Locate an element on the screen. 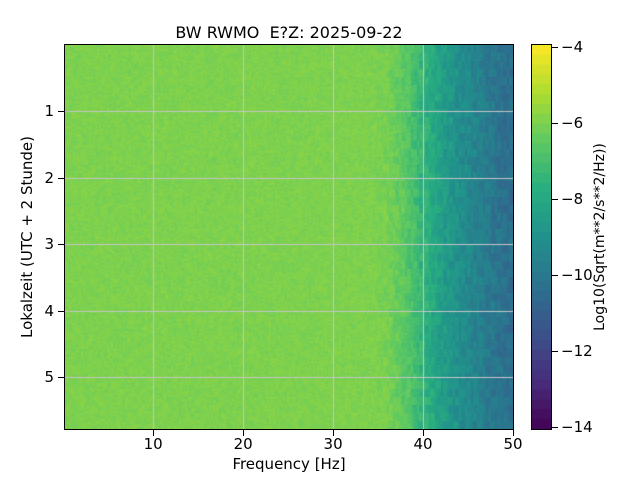 This screenshot has height=480, width=640. colorbar is located at coordinates (541, 237).